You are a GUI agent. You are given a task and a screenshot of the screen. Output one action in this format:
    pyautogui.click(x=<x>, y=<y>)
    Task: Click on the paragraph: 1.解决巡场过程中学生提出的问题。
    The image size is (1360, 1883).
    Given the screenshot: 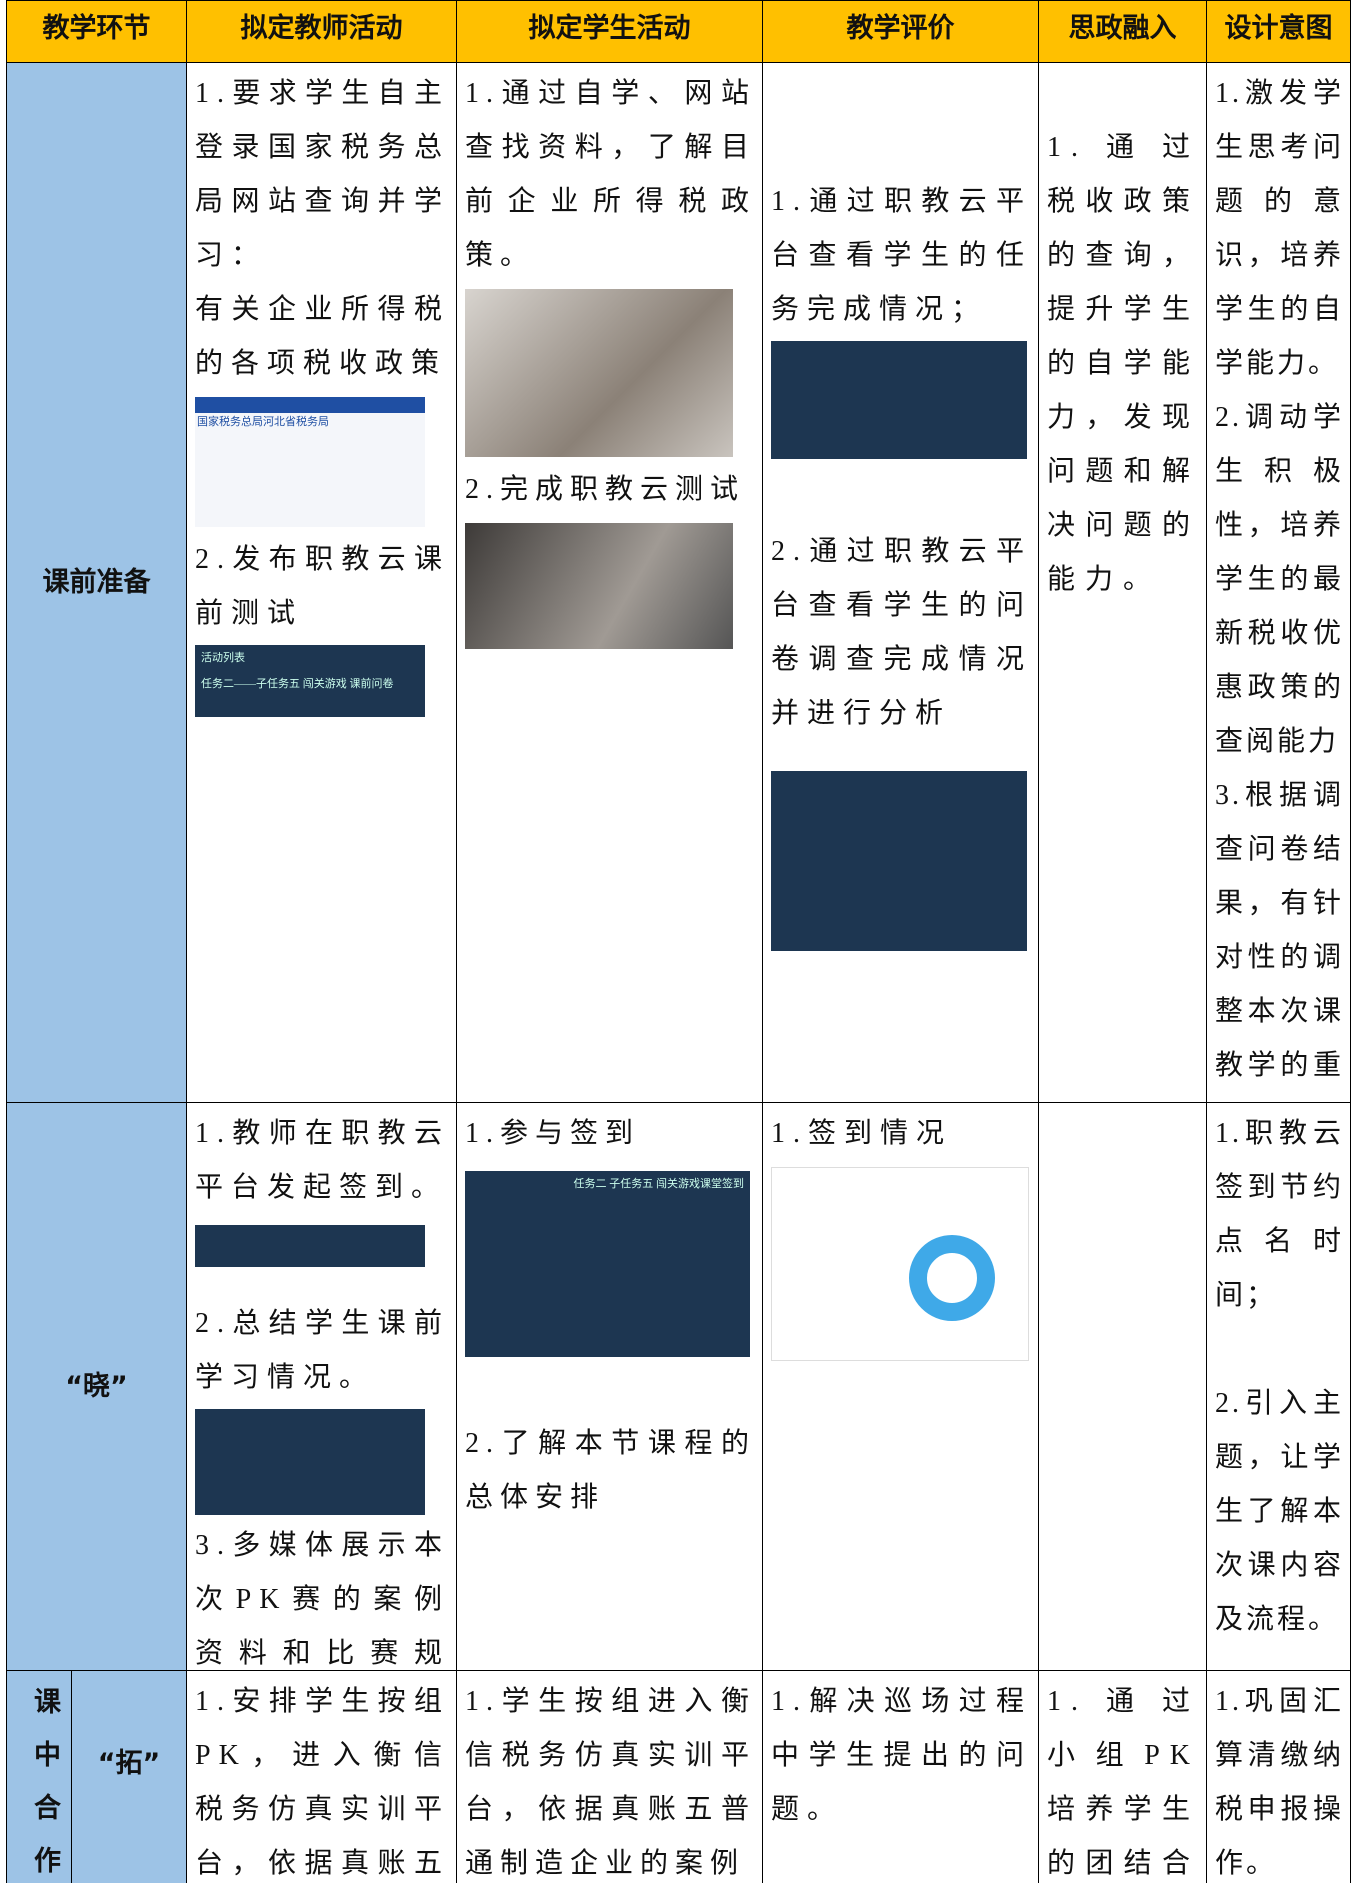 What is the action you would take?
    pyautogui.click(x=901, y=1755)
    